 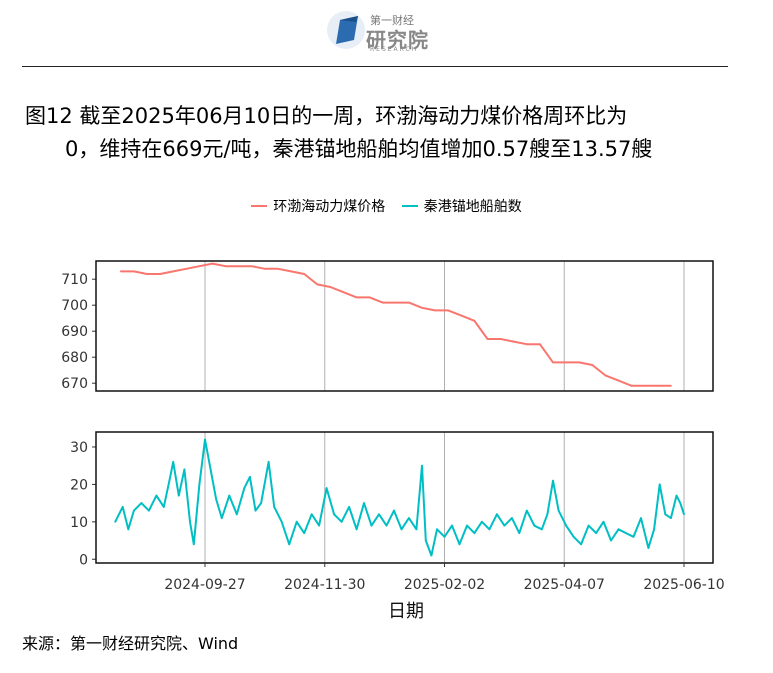 I want to click on legend-item-ships: 秦港锚地船舶数, so click(x=461, y=206).